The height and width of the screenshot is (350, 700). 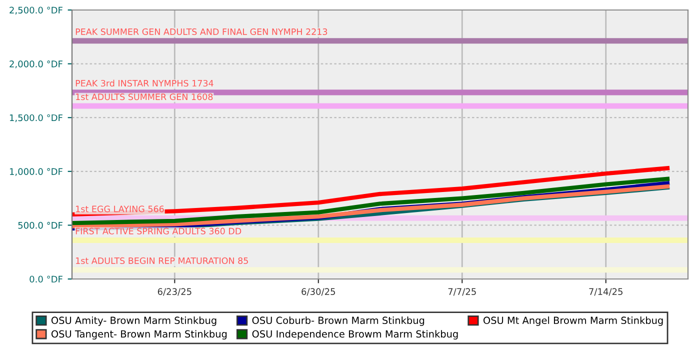 What do you see at coordinates (319, 292) in the screenshot?
I see `x-tick-label: 6/30/25` at bounding box center [319, 292].